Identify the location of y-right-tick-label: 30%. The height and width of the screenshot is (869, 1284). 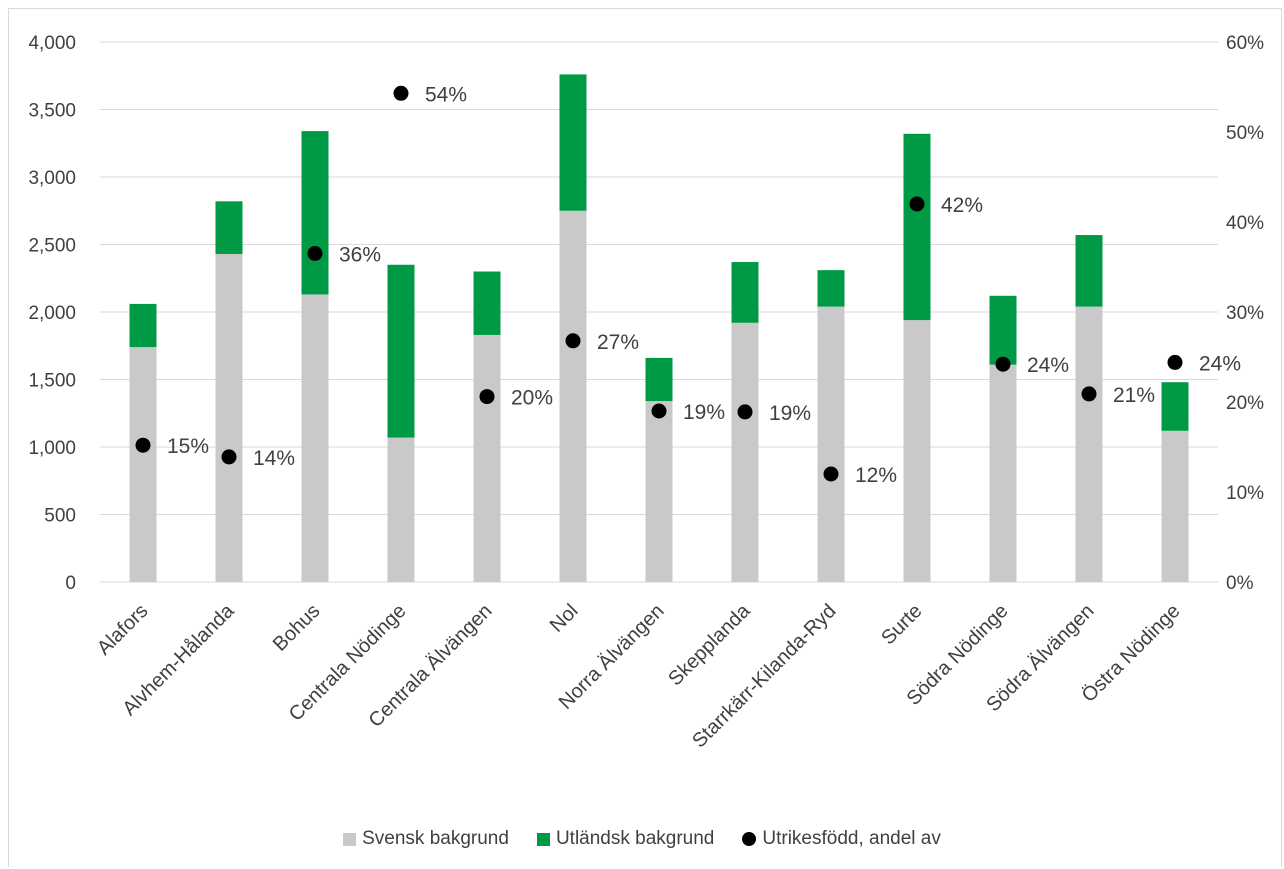
(1245, 313).